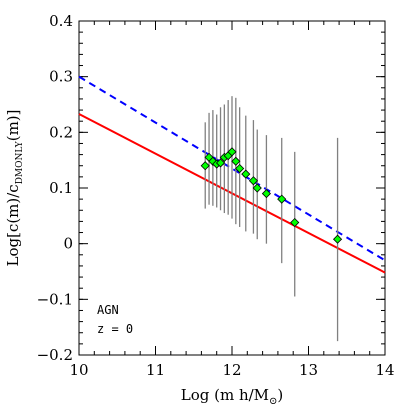 The height and width of the screenshot is (407, 407). What do you see at coordinates (115, 329) in the screenshot?
I see `annotation-line-2: z = 0` at bounding box center [115, 329].